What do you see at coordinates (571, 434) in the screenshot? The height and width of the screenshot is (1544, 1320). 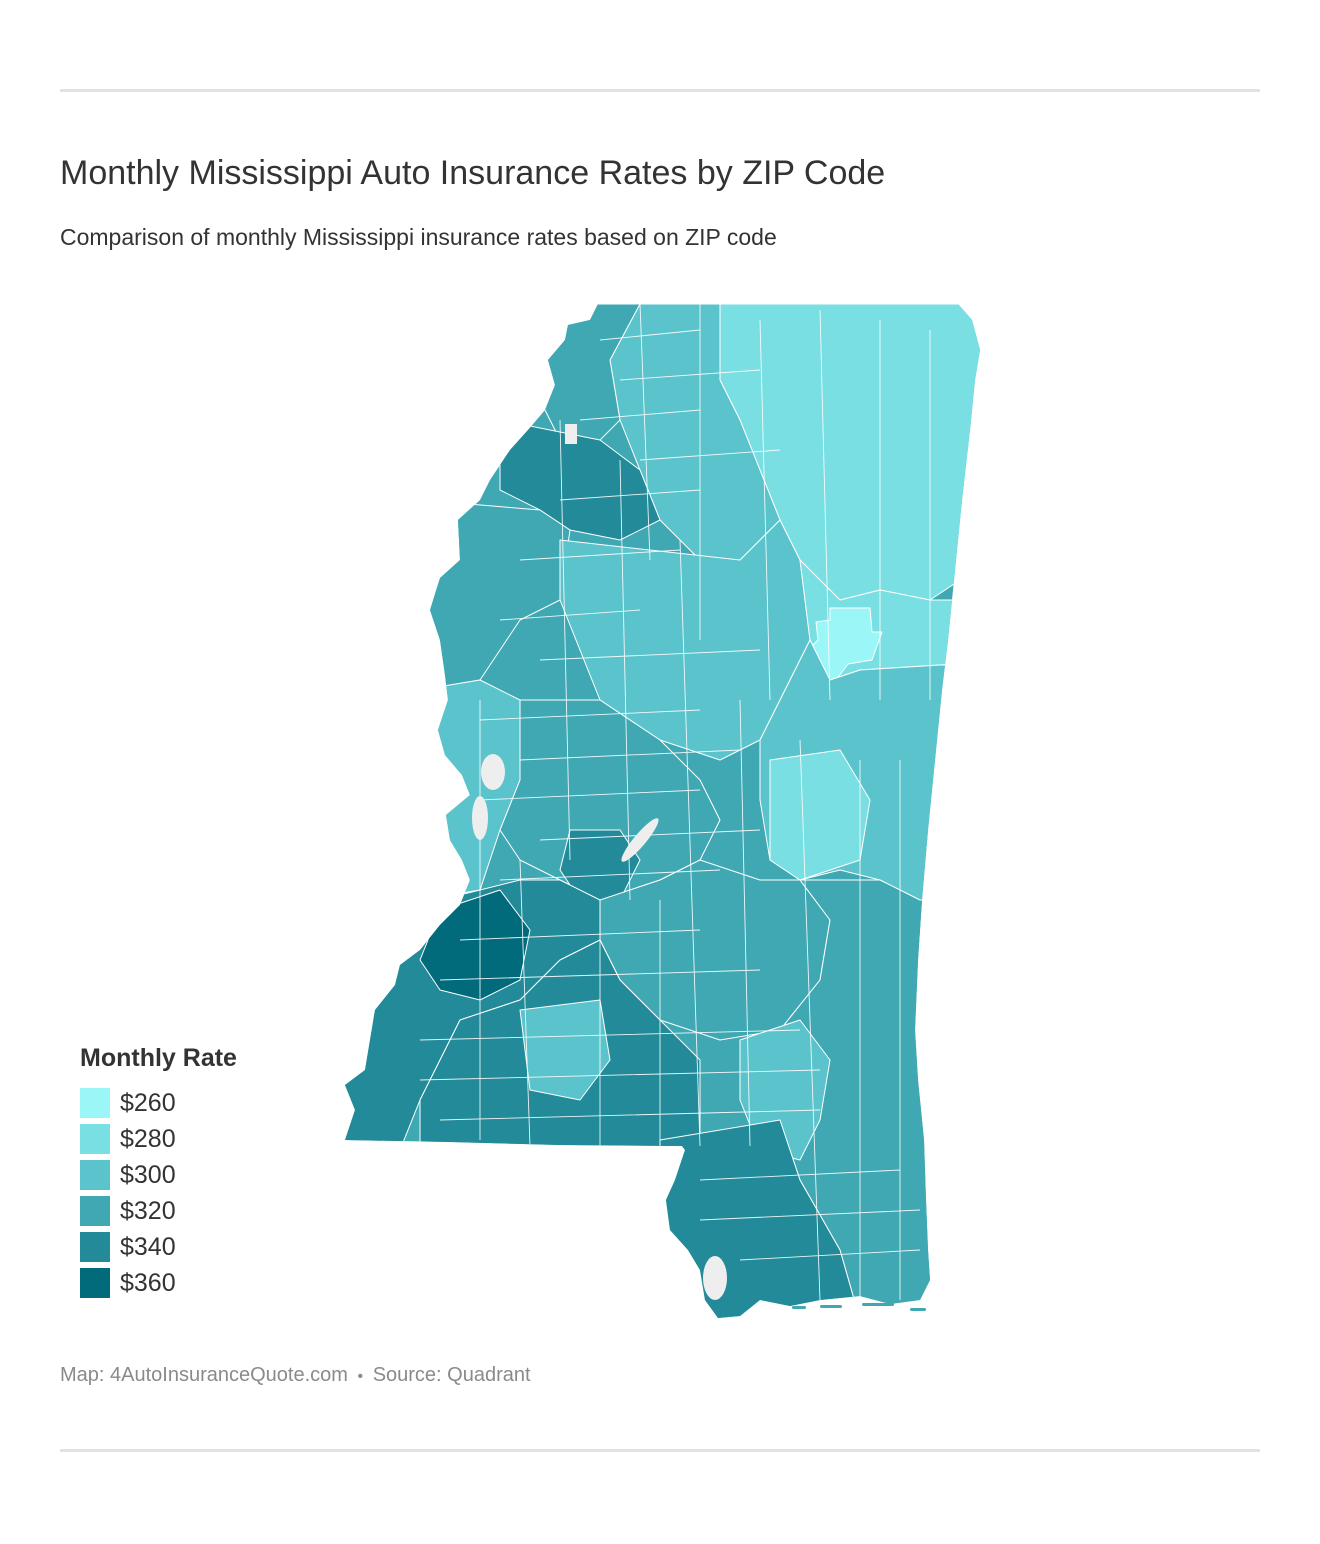 I see `sardis-lake` at bounding box center [571, 434].